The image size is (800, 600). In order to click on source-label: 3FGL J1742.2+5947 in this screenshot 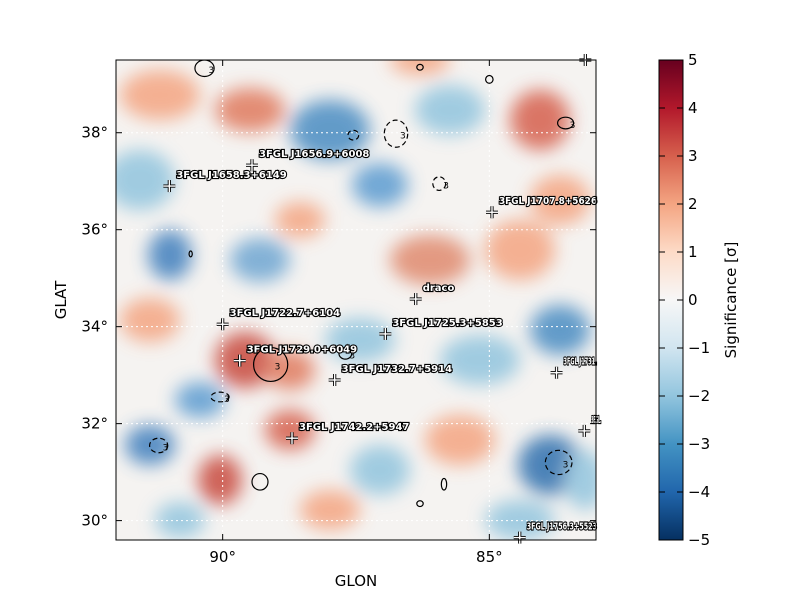, I will do `click(354, 427)`.